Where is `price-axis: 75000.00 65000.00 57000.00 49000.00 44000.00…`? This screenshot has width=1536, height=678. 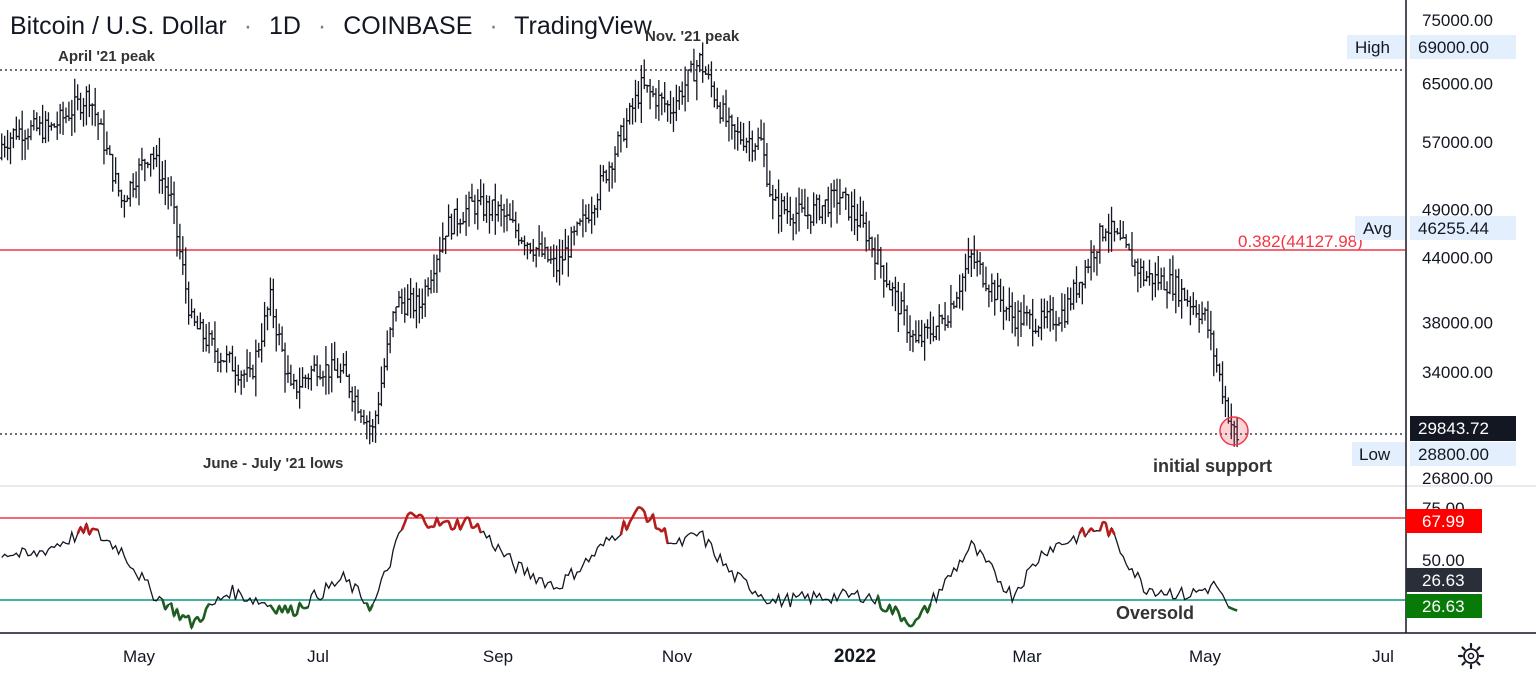
price-axis: 75000.00 65000.00 57000.00 49000.00 44000.00… is located at coordinates (1457, 249).